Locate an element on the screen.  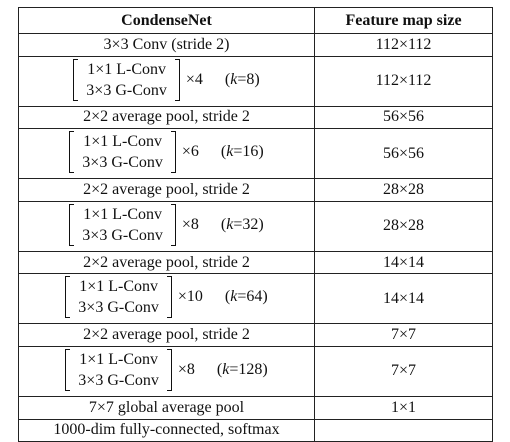
layer-cell: 3×3 Conv (stride 2) is located at coordinates (166, 45).